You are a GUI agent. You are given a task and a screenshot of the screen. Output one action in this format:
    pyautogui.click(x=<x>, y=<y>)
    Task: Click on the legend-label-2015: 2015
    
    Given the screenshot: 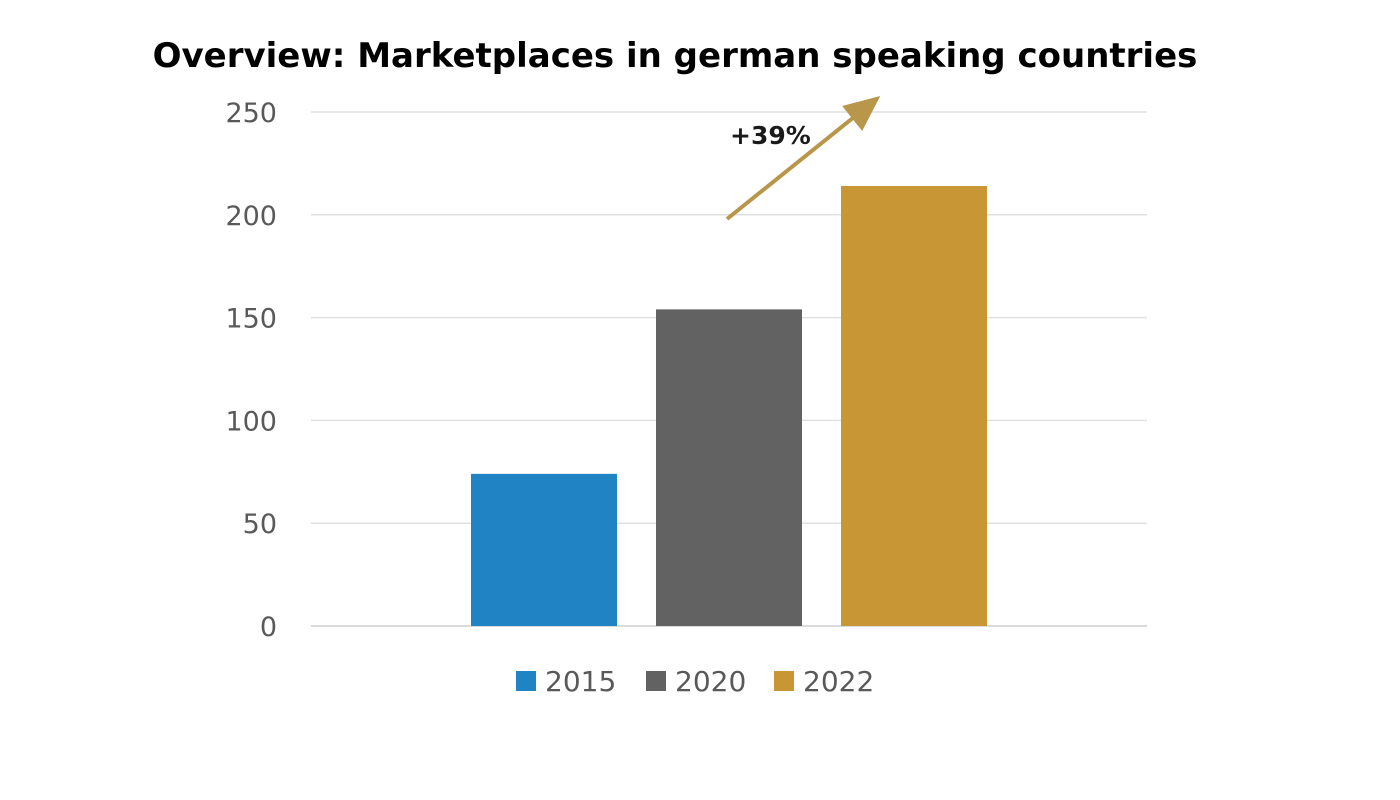 What is the action you would take?
    pyautogui.click(x=580, y=681)
    